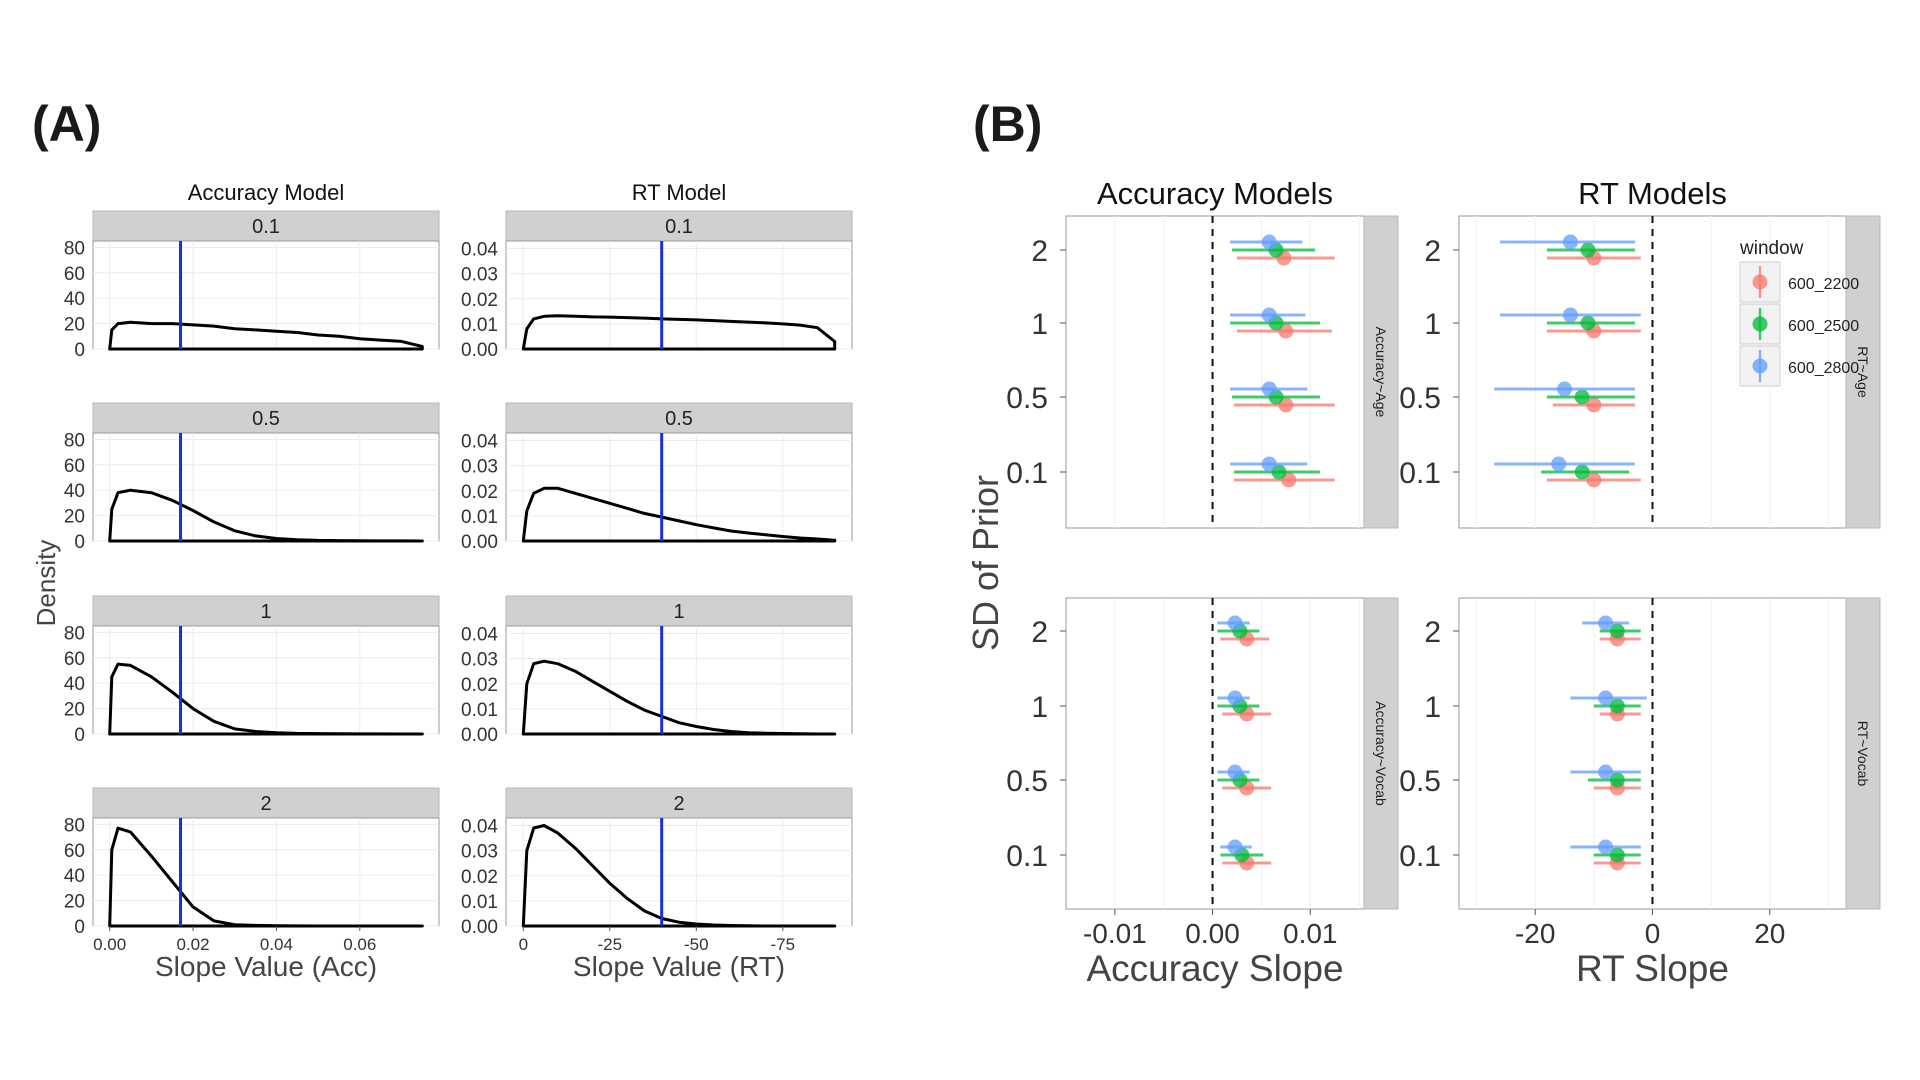 The height and width of the screenshot is (1080, 1920). I want to click on y-tick-label-a-1-1-0: 0.00, so click(479, 542).